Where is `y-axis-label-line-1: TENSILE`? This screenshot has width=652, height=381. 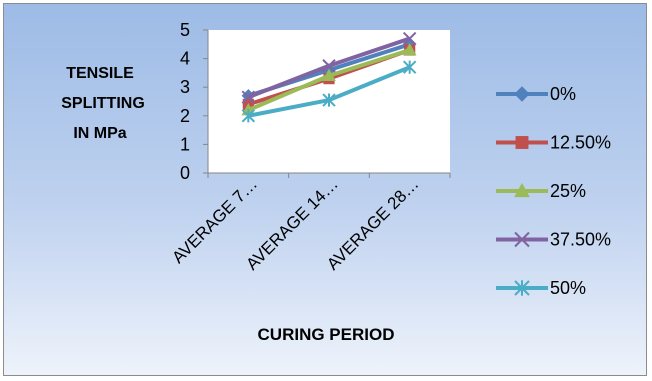
y-axis-label-line-1: TENSILE is located at coordinates (100, 73).